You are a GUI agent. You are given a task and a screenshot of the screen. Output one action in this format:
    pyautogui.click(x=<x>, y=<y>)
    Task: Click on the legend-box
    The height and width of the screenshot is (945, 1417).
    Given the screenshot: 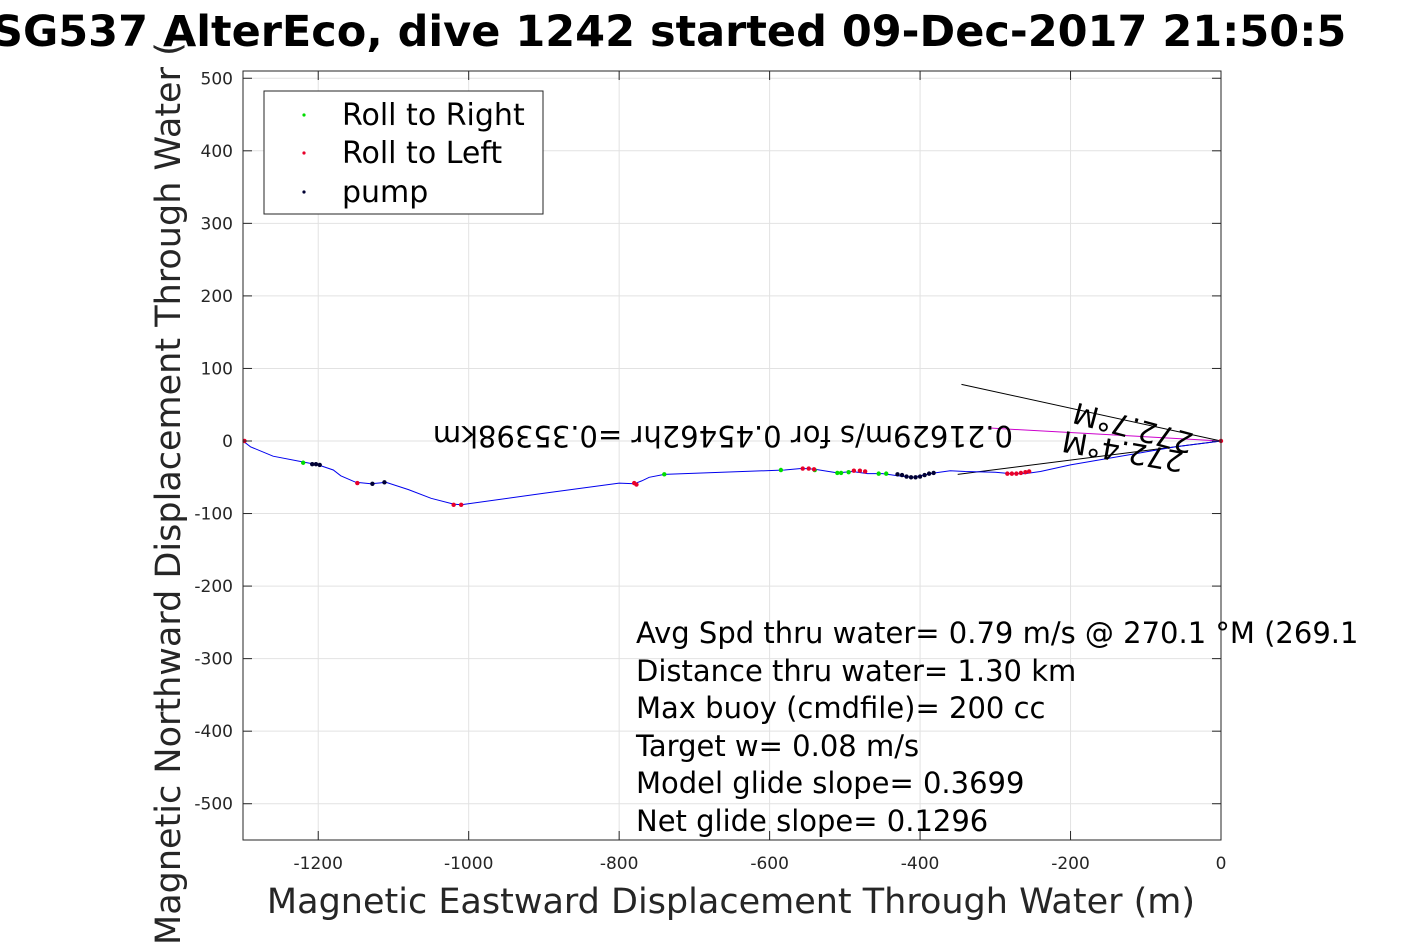 What is the action you would take?
    pyautogui.click(x=403, y=152)
    